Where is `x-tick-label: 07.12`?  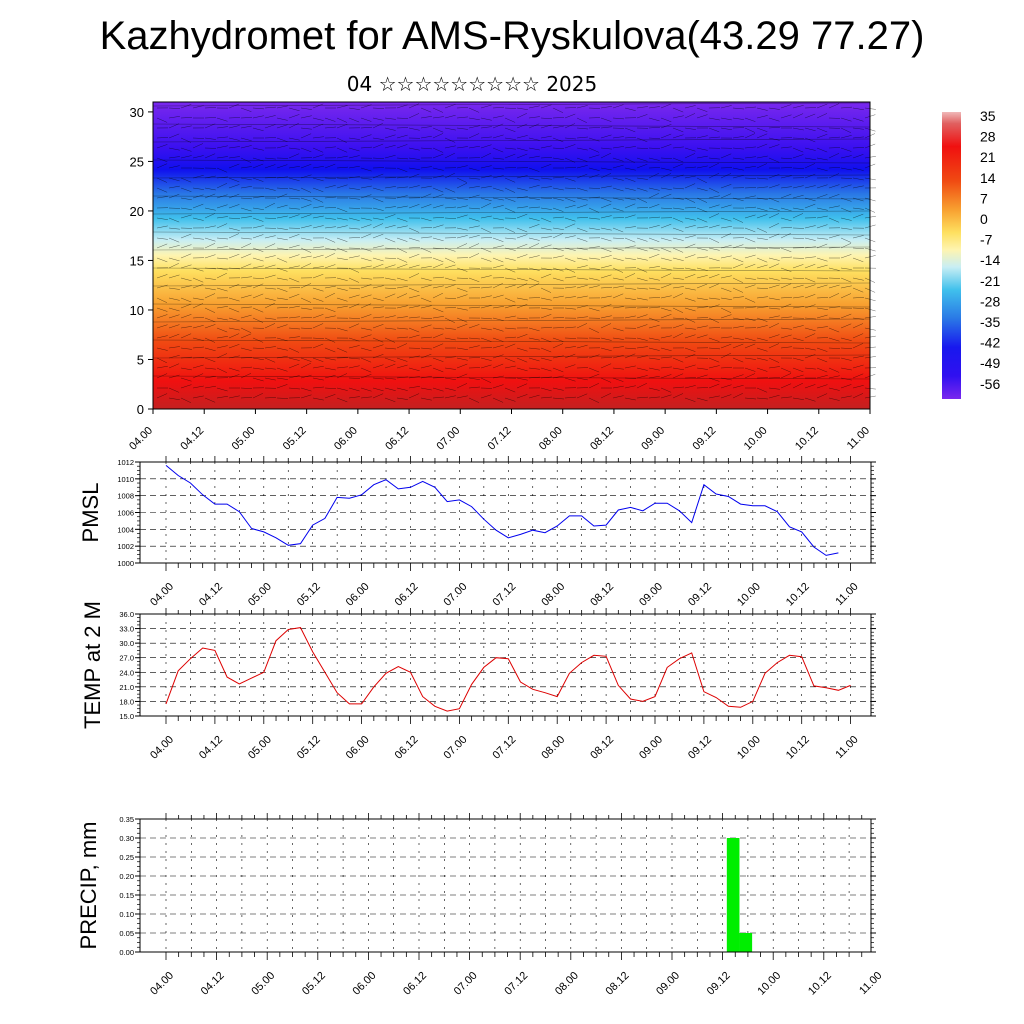
x-tick-label: 07.12 is located at coordinates (504, 748).